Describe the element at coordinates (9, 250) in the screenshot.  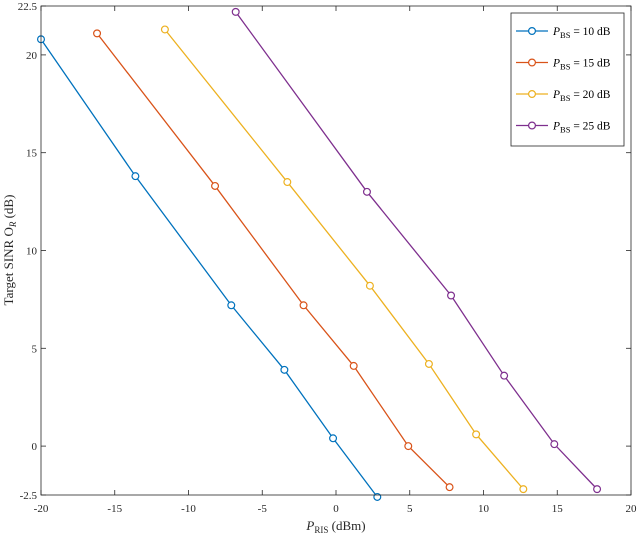
I see `y-axis-label: Target SINR ΟR (dB)` at that location.